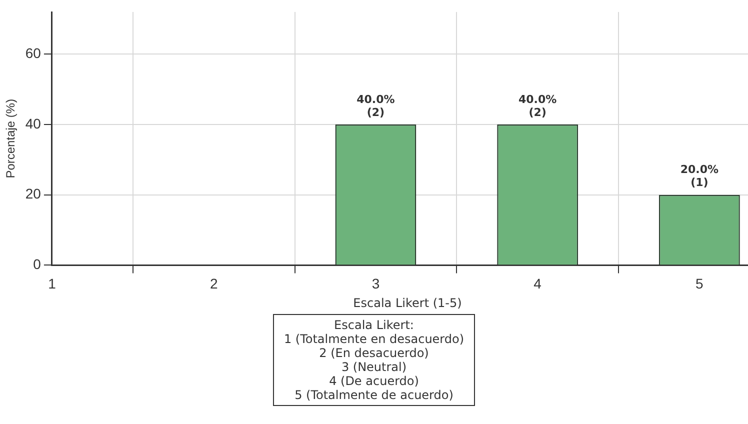 The height and width of the screenshot is (424, 748). Describe the element at coordinates (699, 176) in the screenshot. I see `data-label: 20.0% (1)` at that location.